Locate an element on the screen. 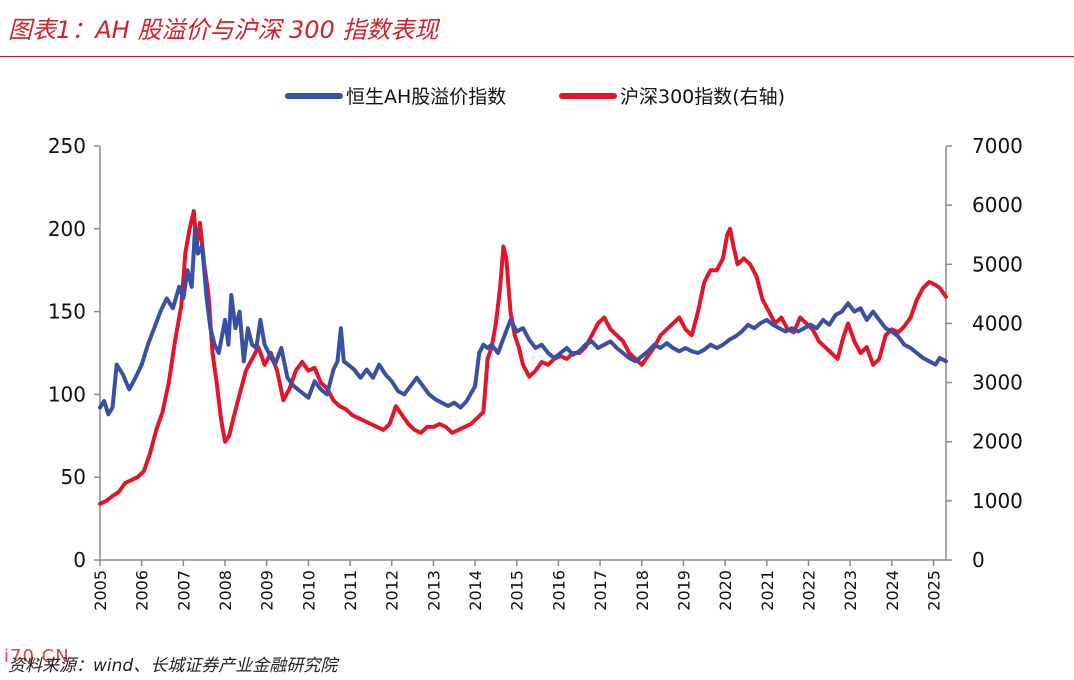 The width and height of the screenshot is (1074, 680). x-tick-label: 2010 is located at coordinates (308, 590).